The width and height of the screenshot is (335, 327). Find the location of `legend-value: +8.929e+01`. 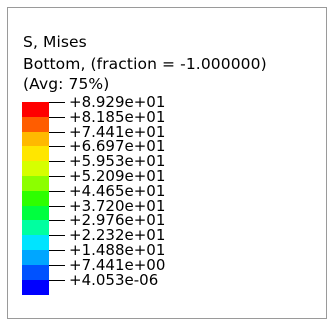

legend-value: +8.929e+01 is located at coordinates (117, 102).